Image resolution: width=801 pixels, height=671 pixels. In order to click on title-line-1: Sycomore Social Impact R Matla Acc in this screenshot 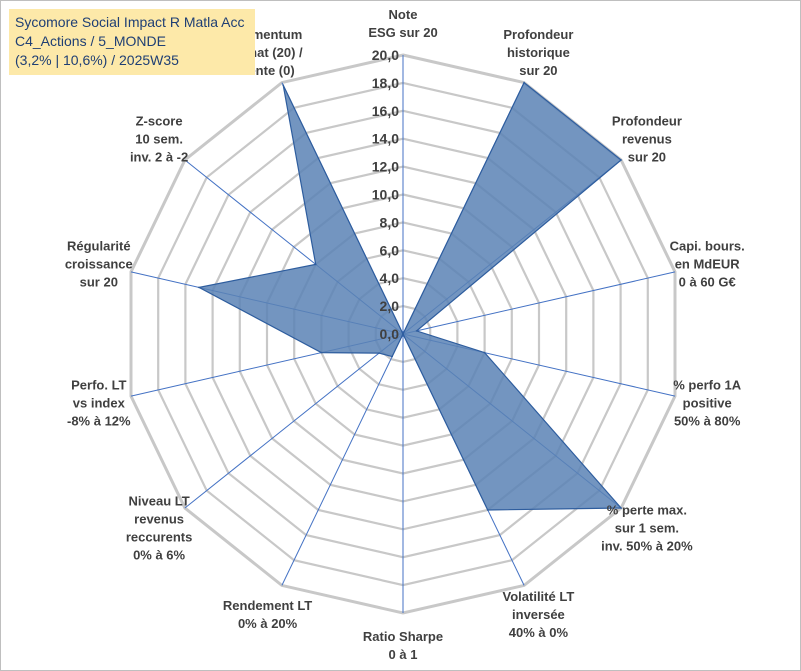, I will do `click(130, 22)`.